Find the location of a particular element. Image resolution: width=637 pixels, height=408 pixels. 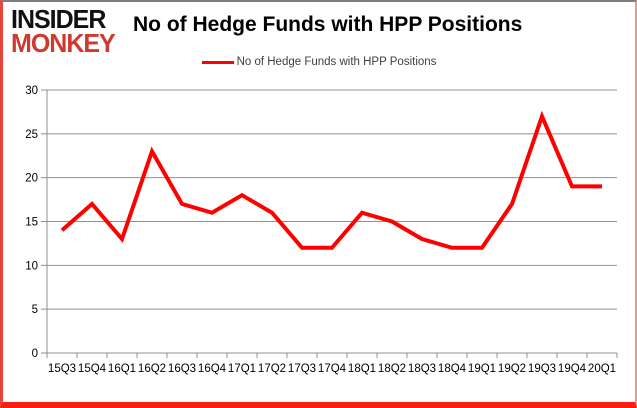

y-tick-label: 25 is located at coordinates (31, 135).